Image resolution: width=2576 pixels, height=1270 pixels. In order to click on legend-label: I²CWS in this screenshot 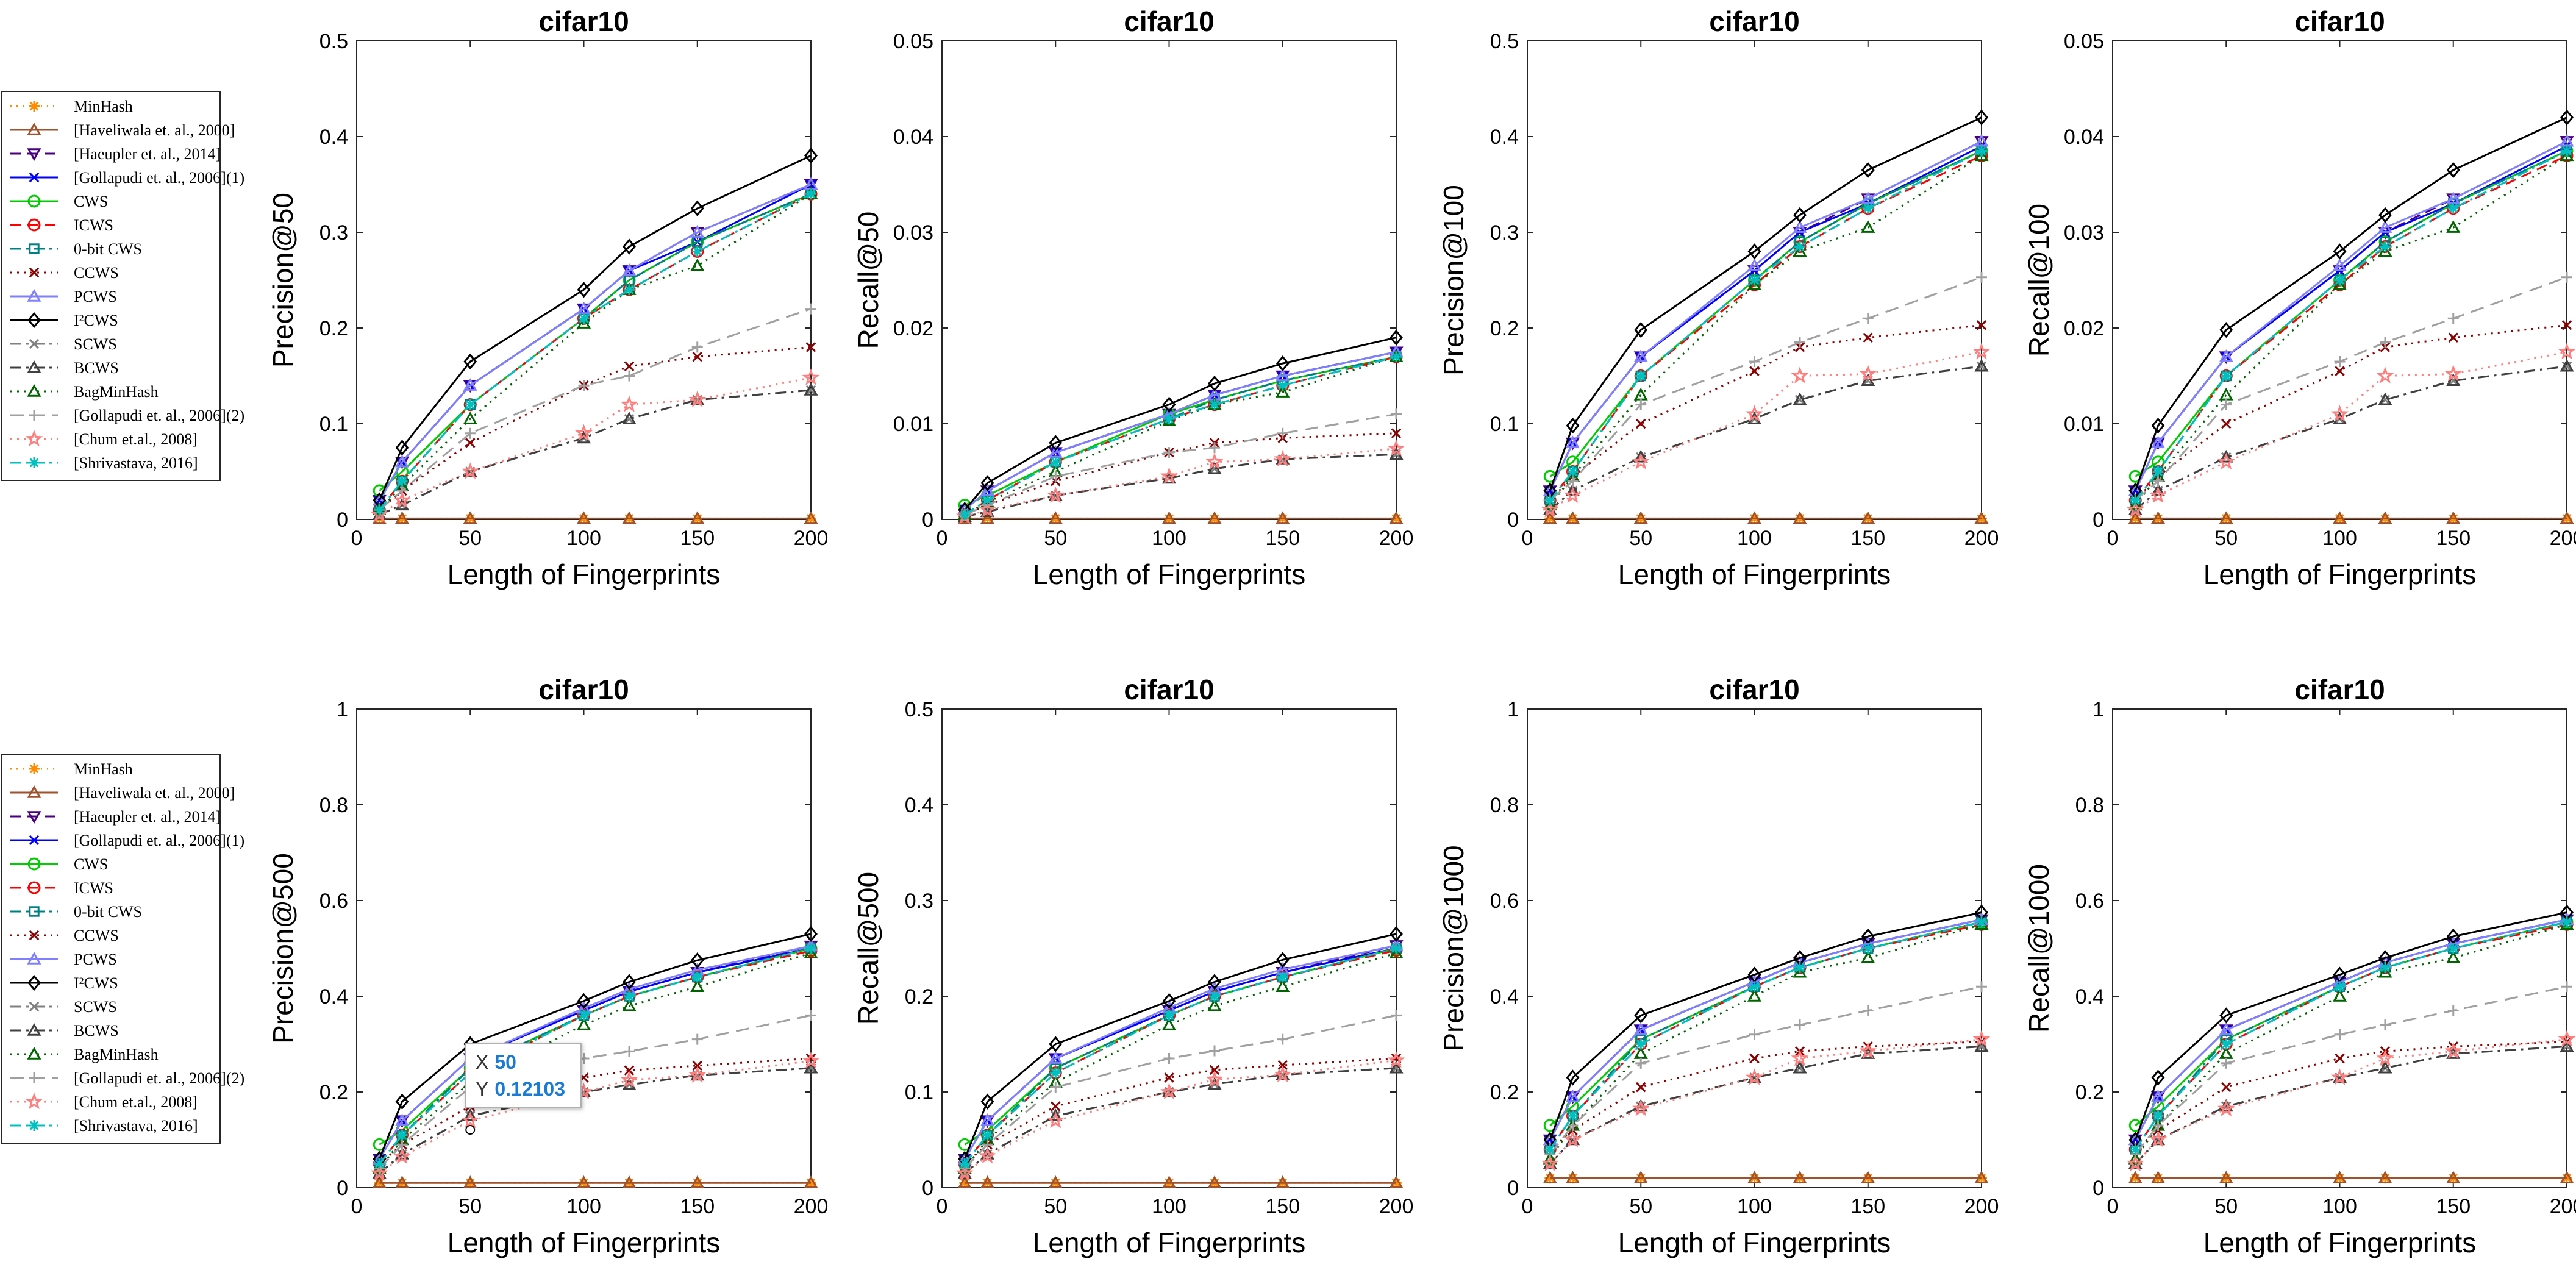, I will do `click(96, 983)`.